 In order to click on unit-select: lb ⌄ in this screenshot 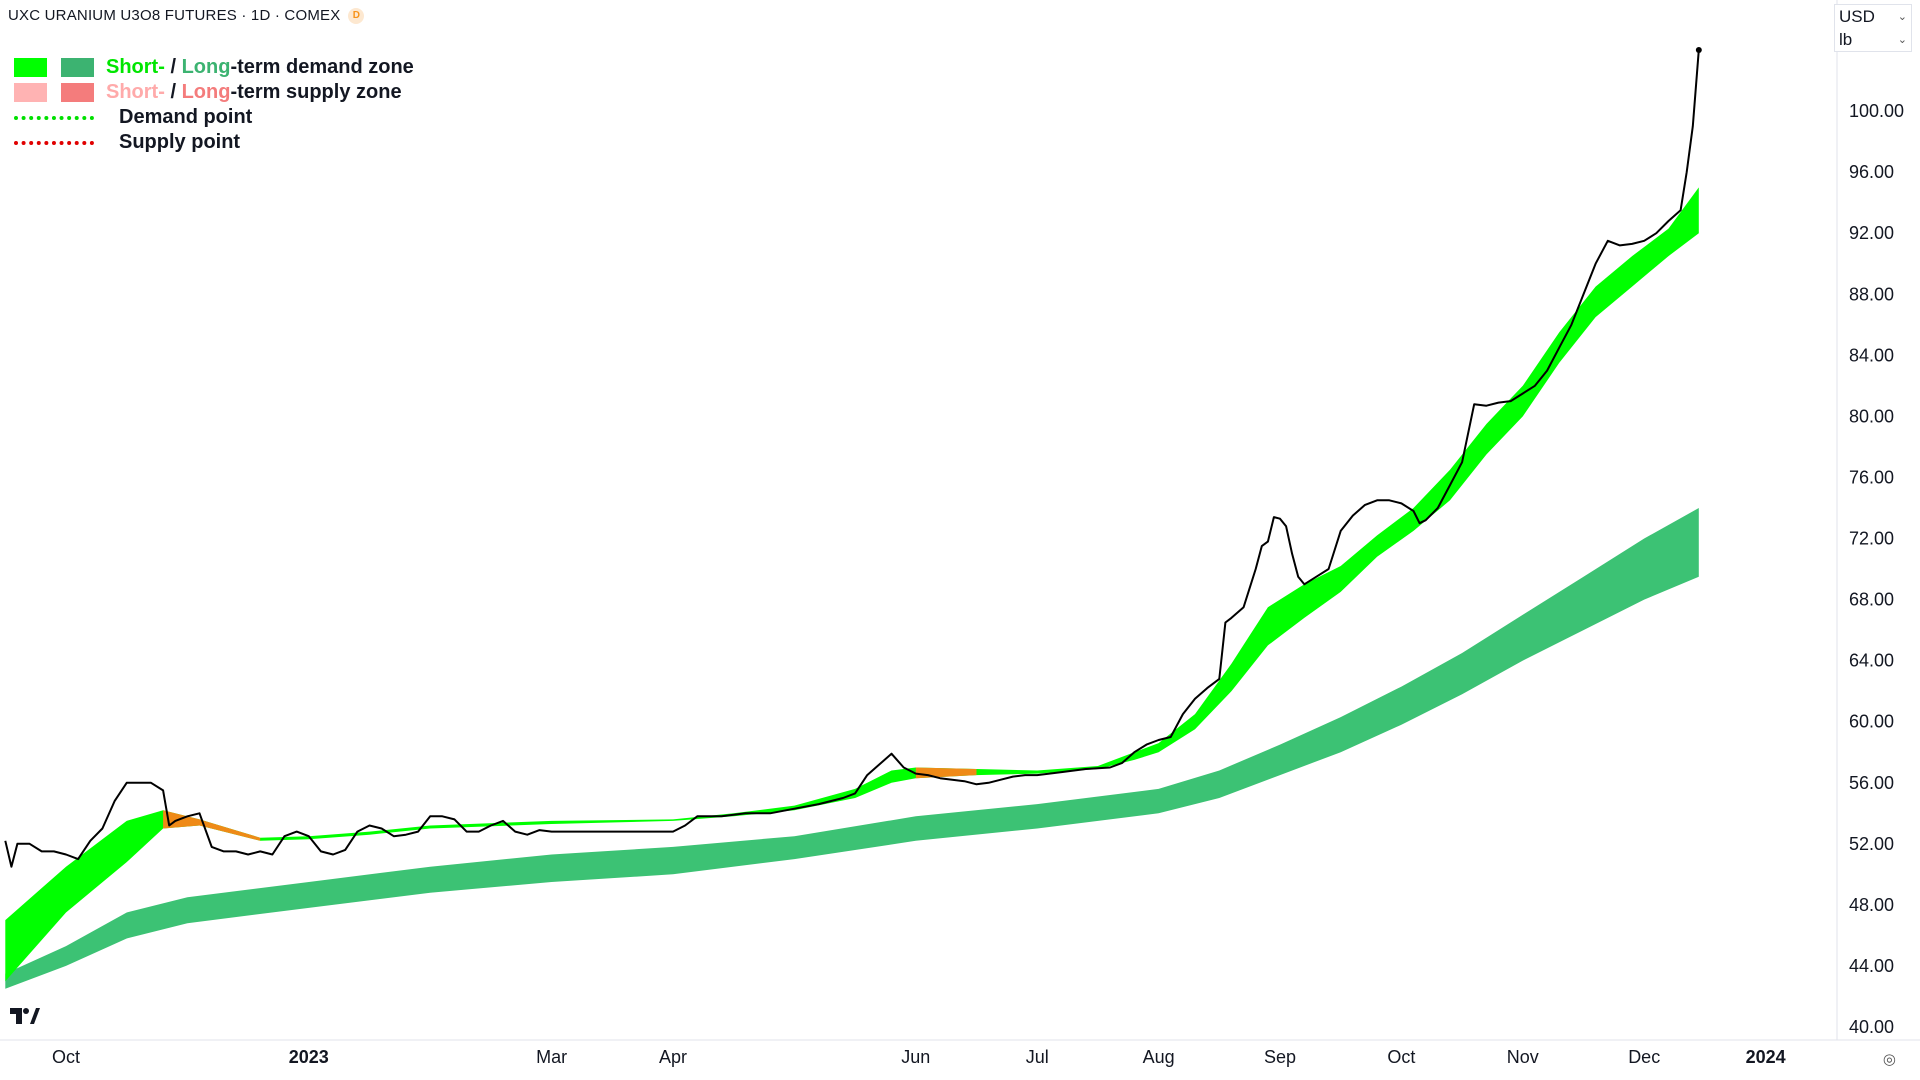, I will do `click(1873, 39)`.